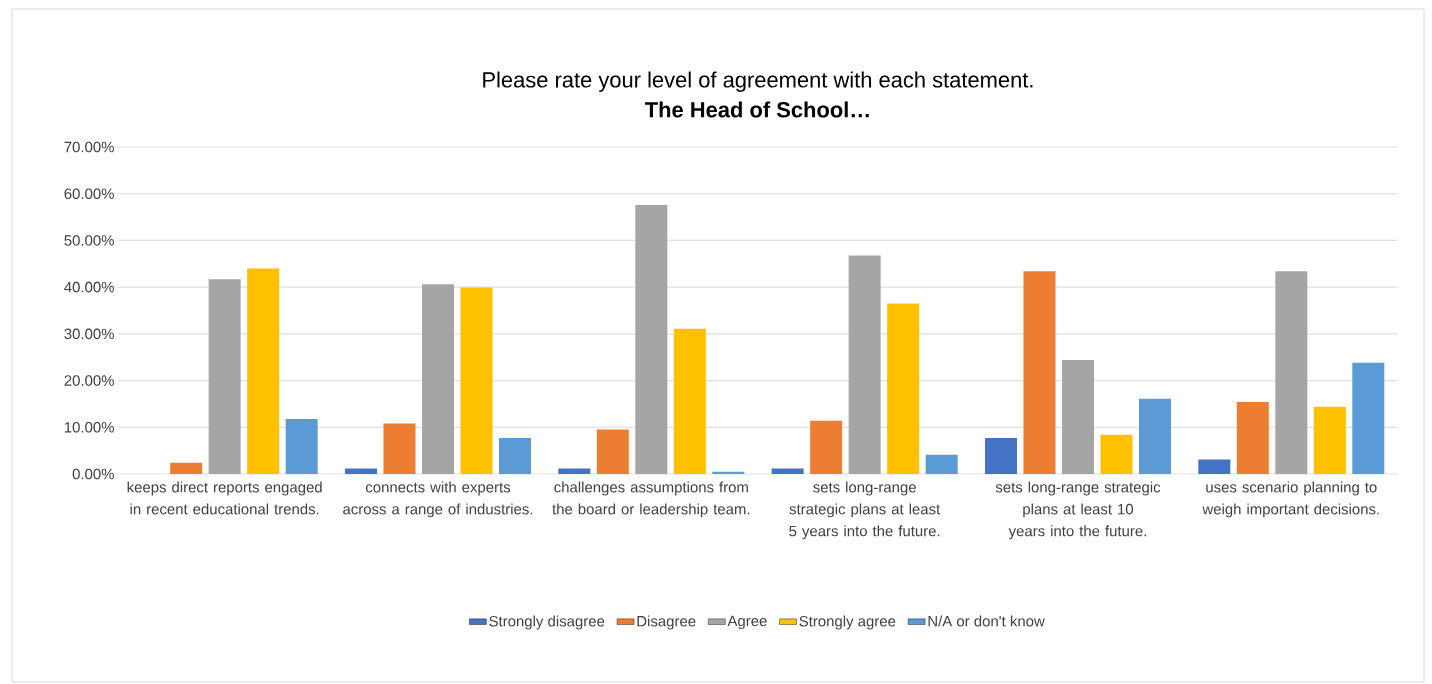  What do you see at coordinates (986, 621) in the screenshot?
I see `legend-label: N/A or don't know` at bounding box center [986, 621].